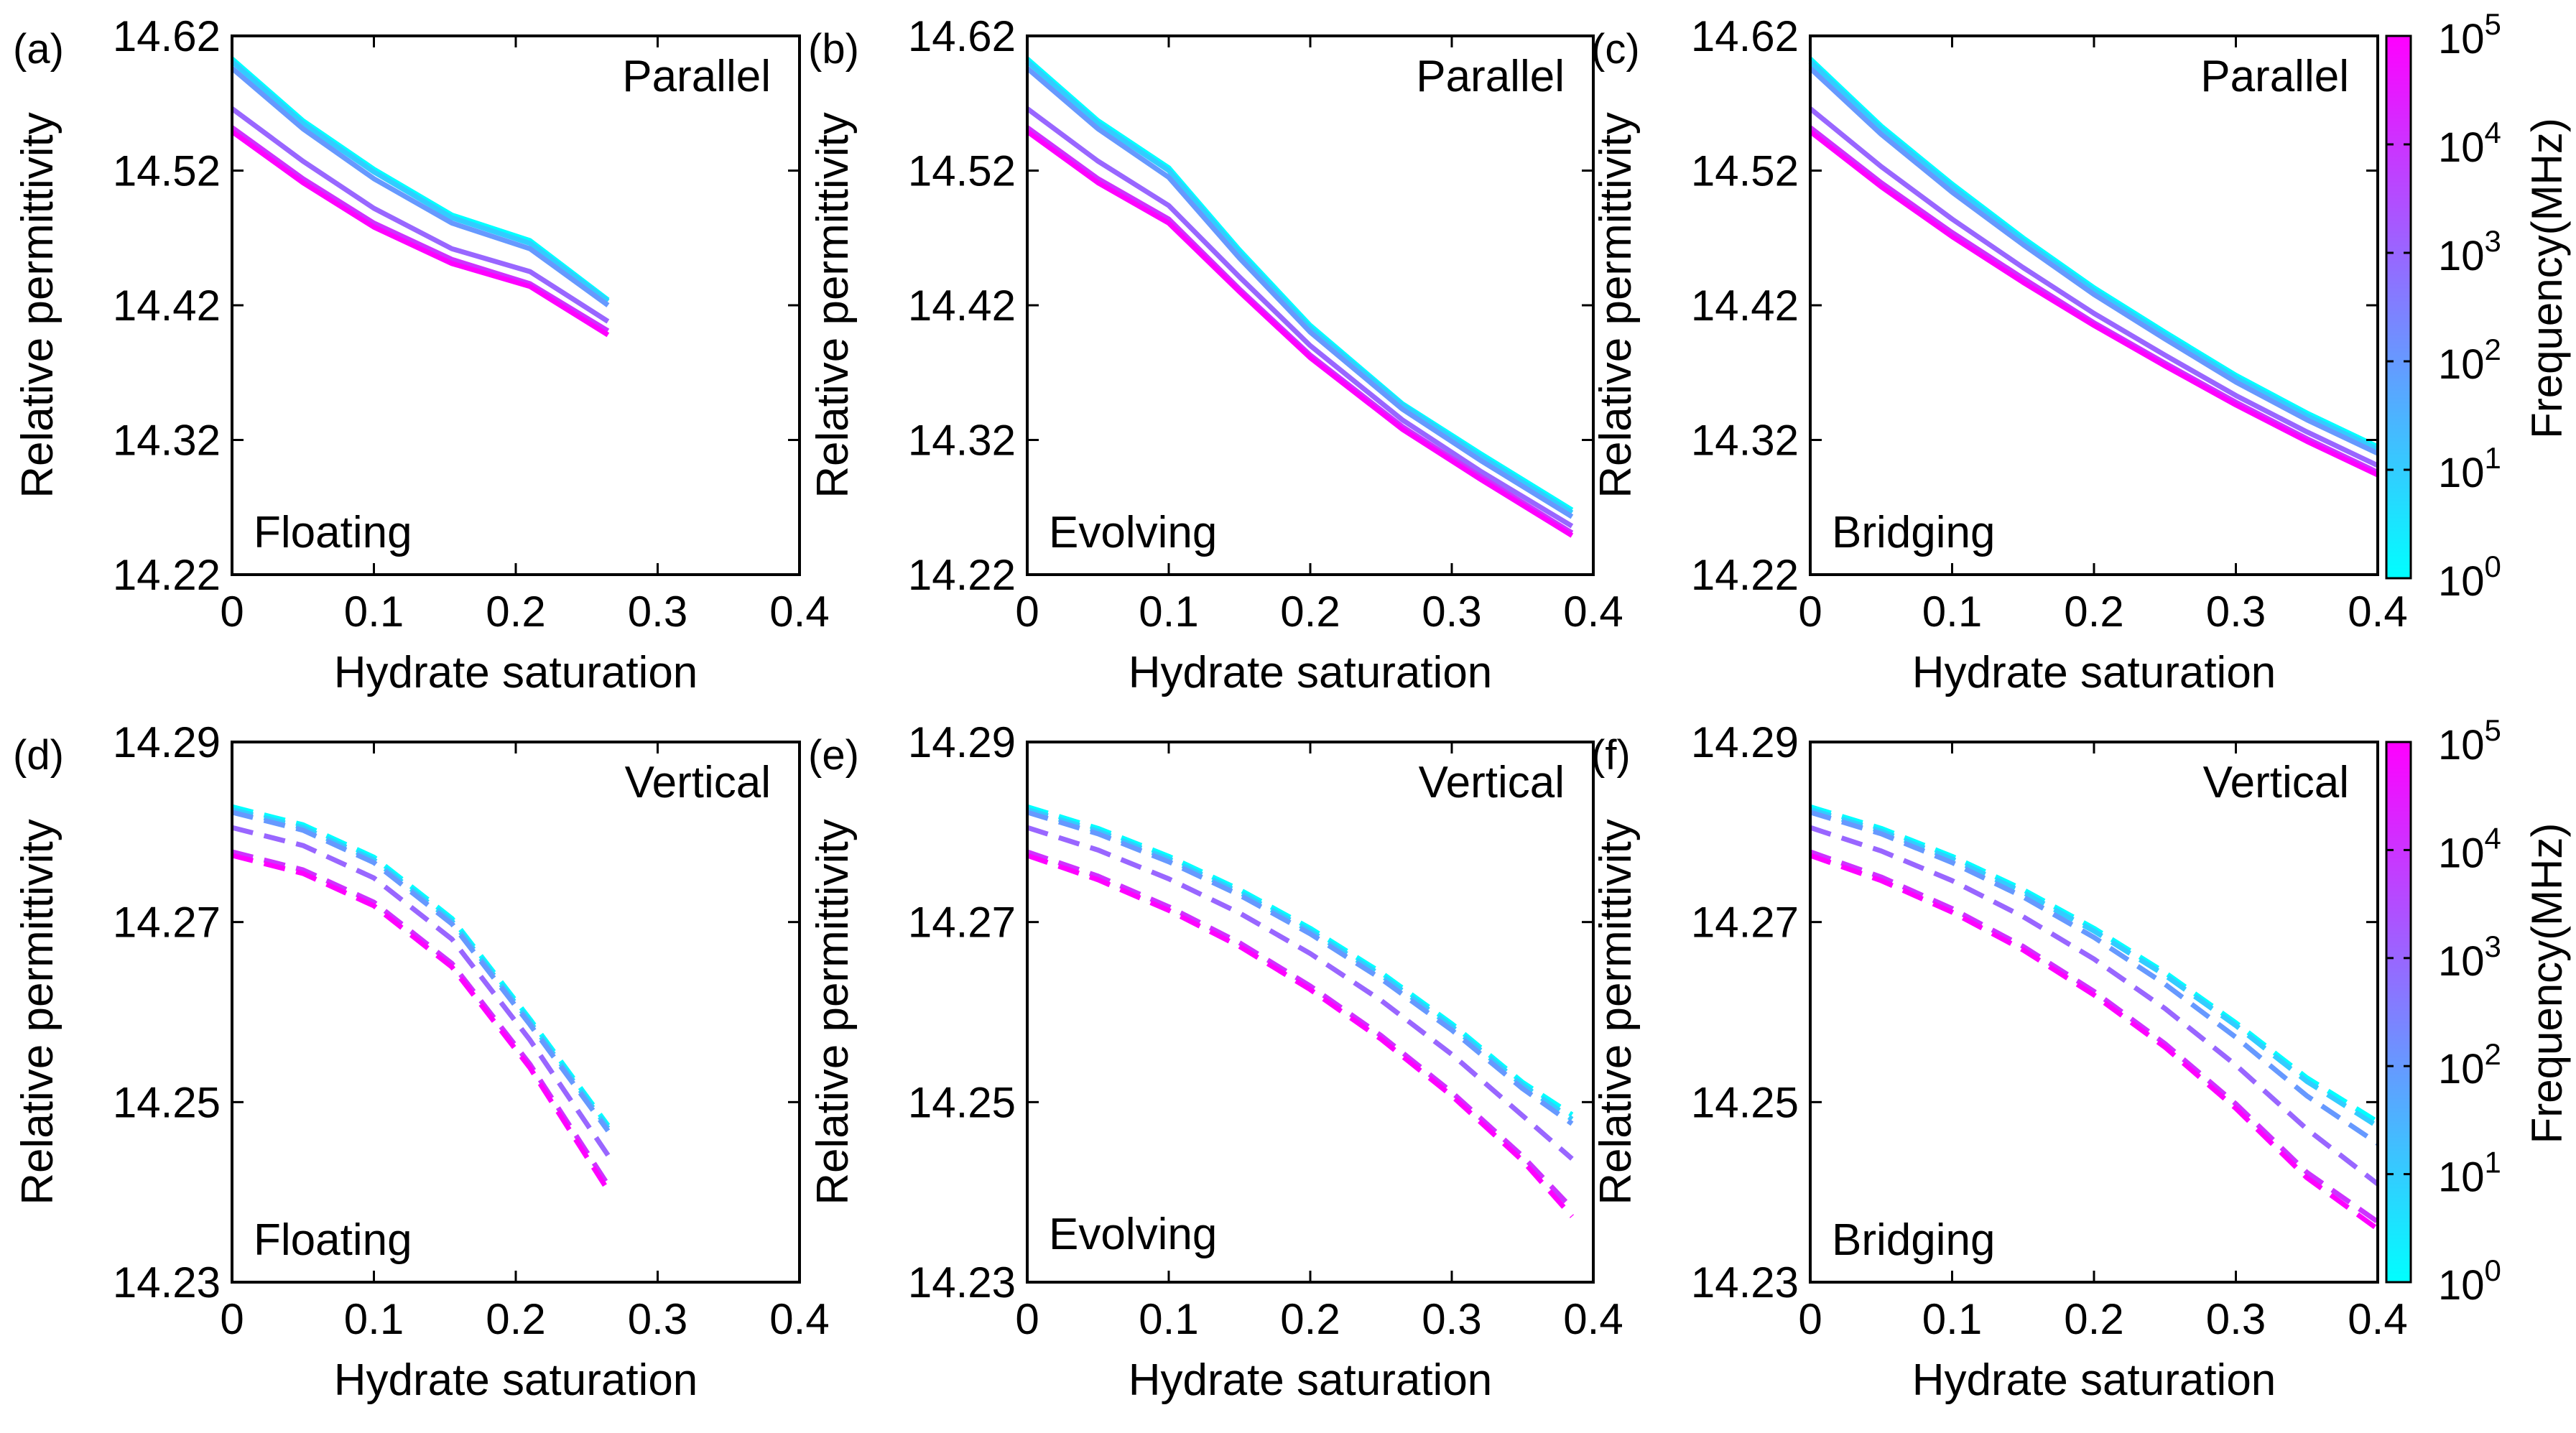 The height and width of the screenshot is (1433, 2576). Describe the element at coordinates (167, 575) in the screenshot. I see `y-tick-label: 14.22` at that location.